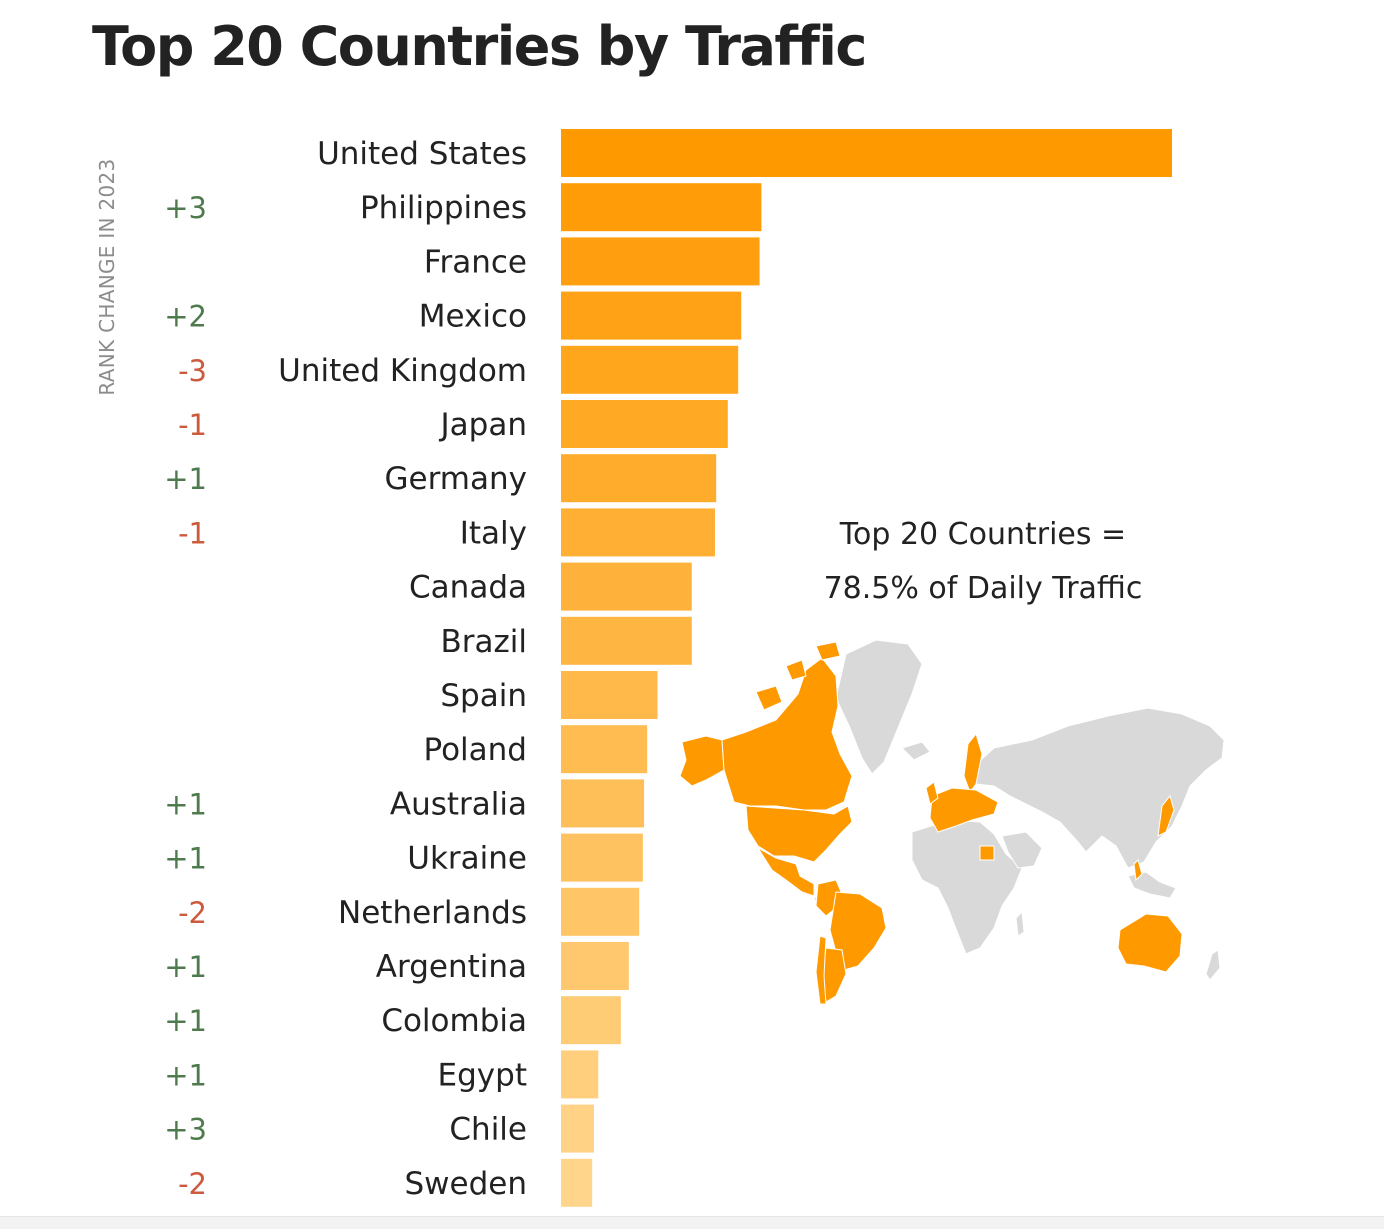 Image resolution: width=1384 pixels, height=1229 pixels. I want to click on united-kingdom-shape, so click(932, 793).